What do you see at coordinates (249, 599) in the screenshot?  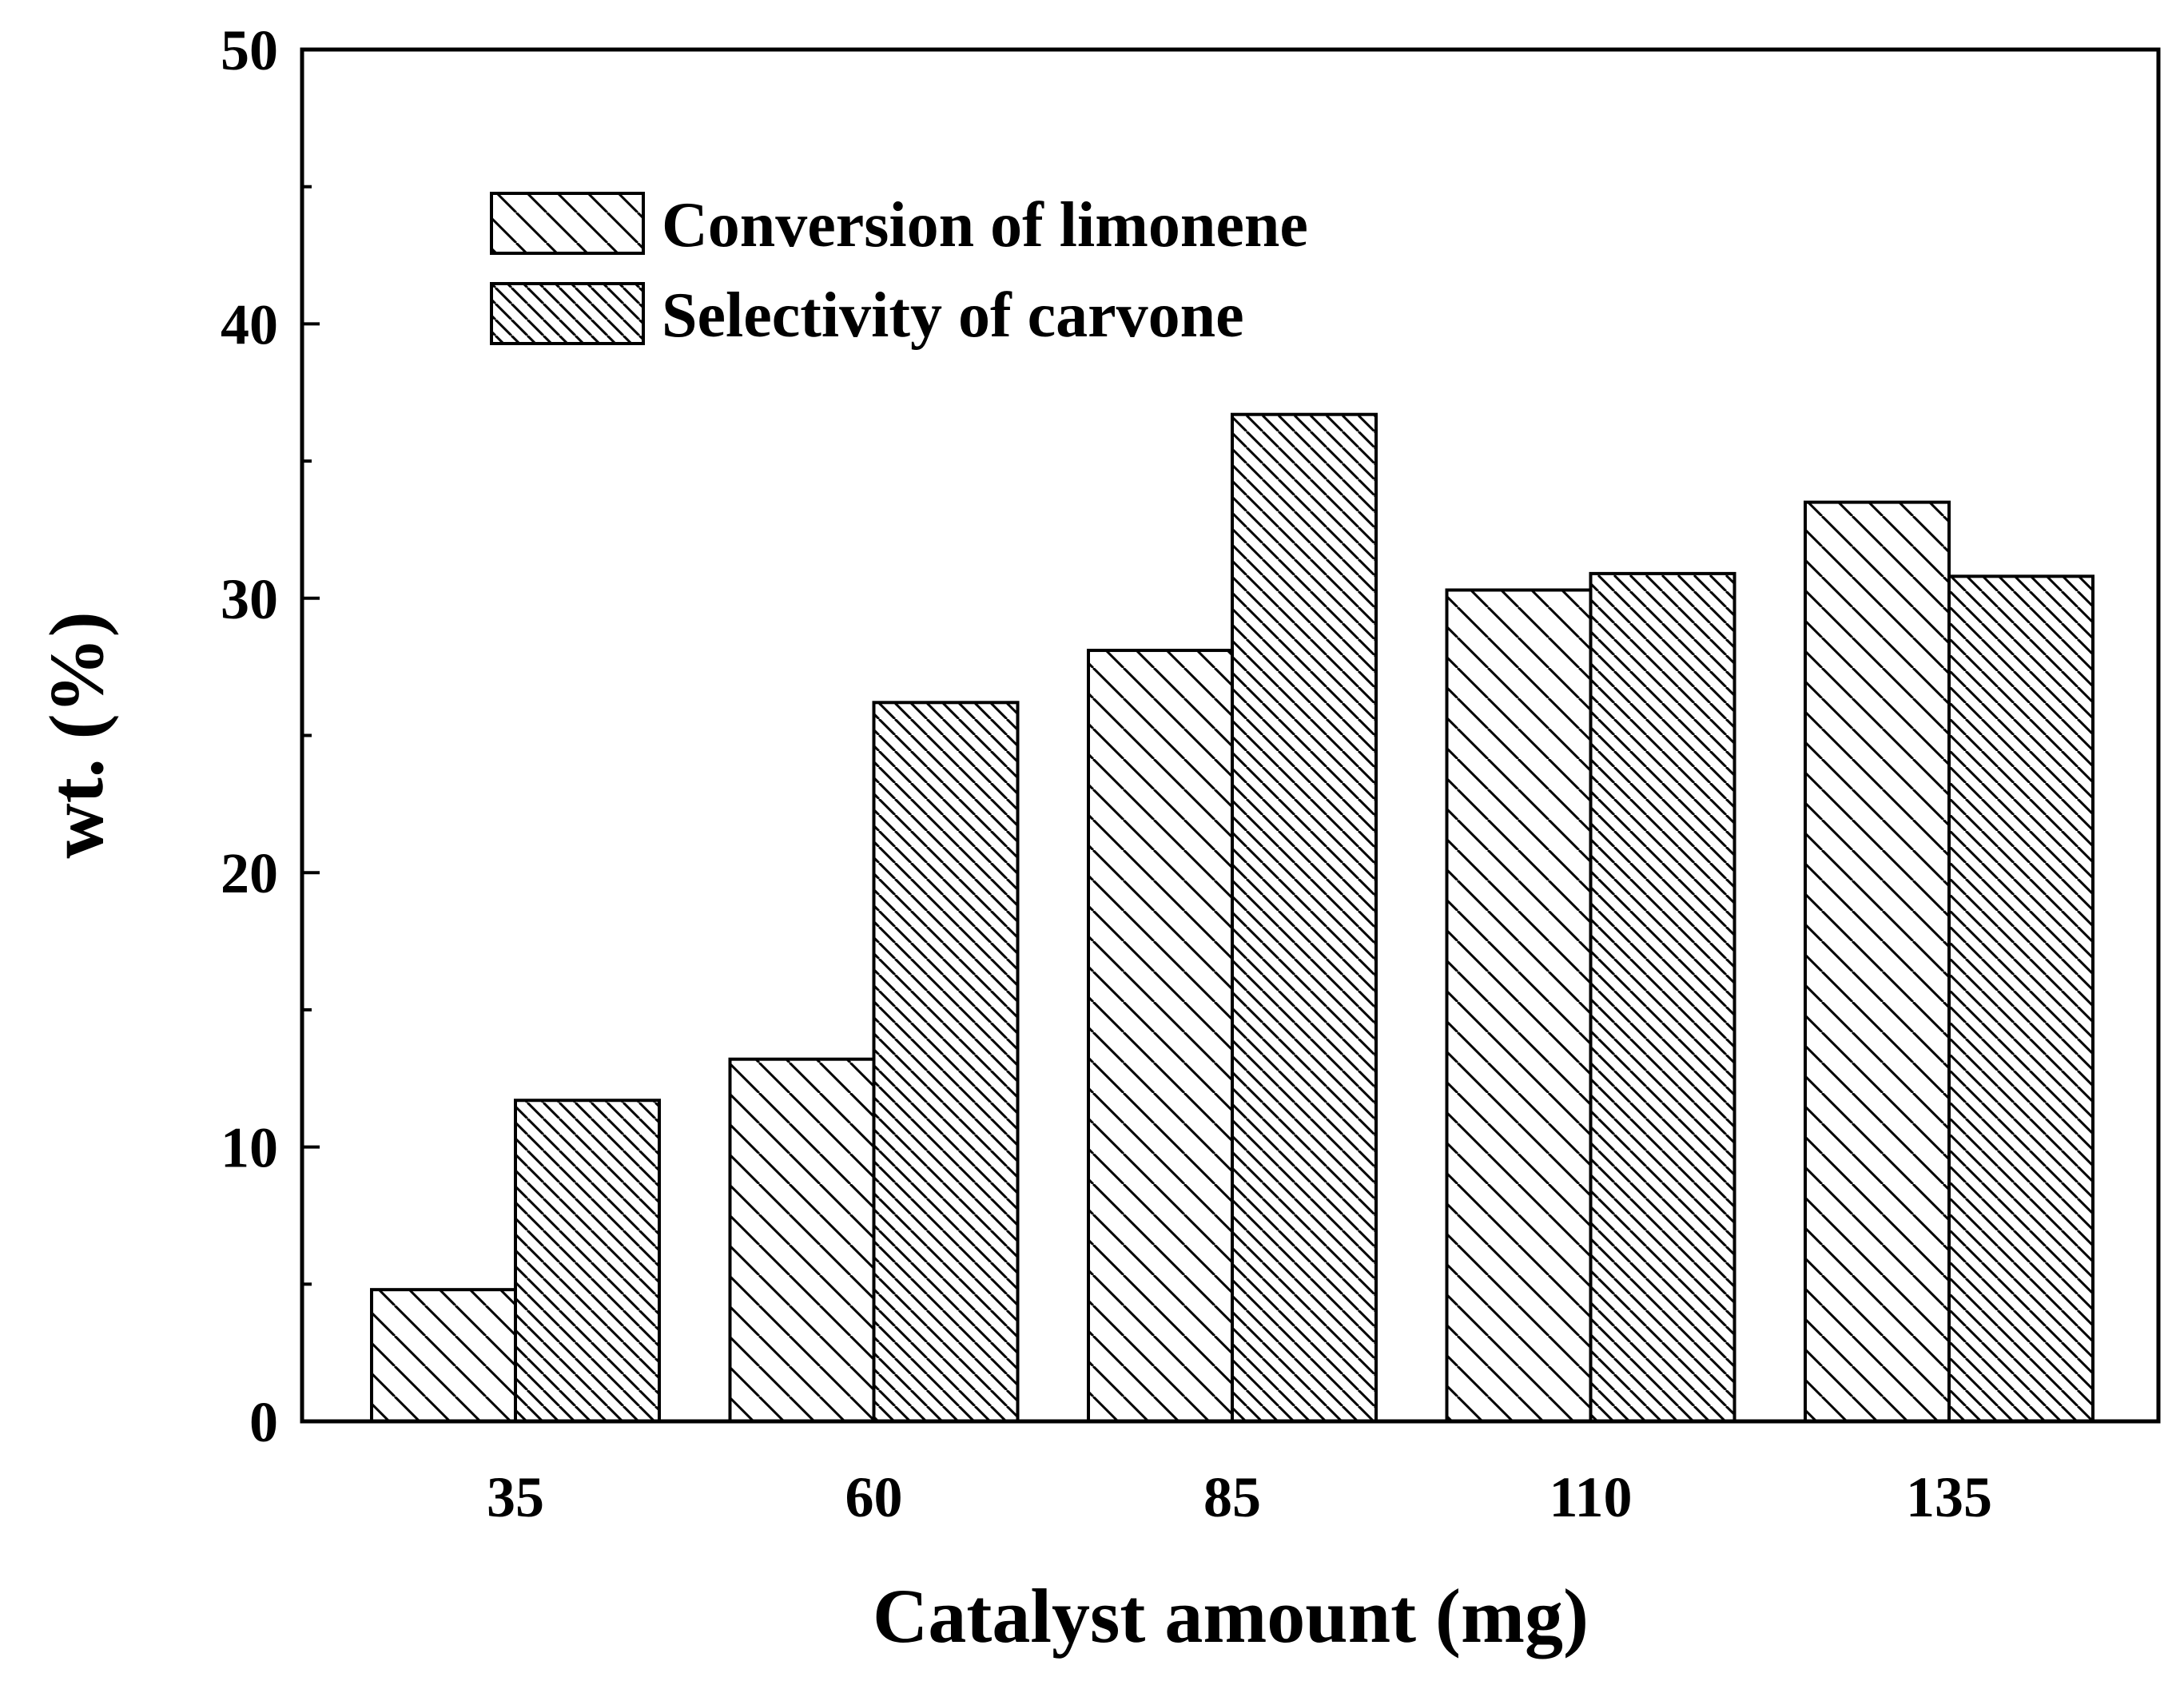 I see `y-tick-label-30: 30` at bounding box center [249, 599].